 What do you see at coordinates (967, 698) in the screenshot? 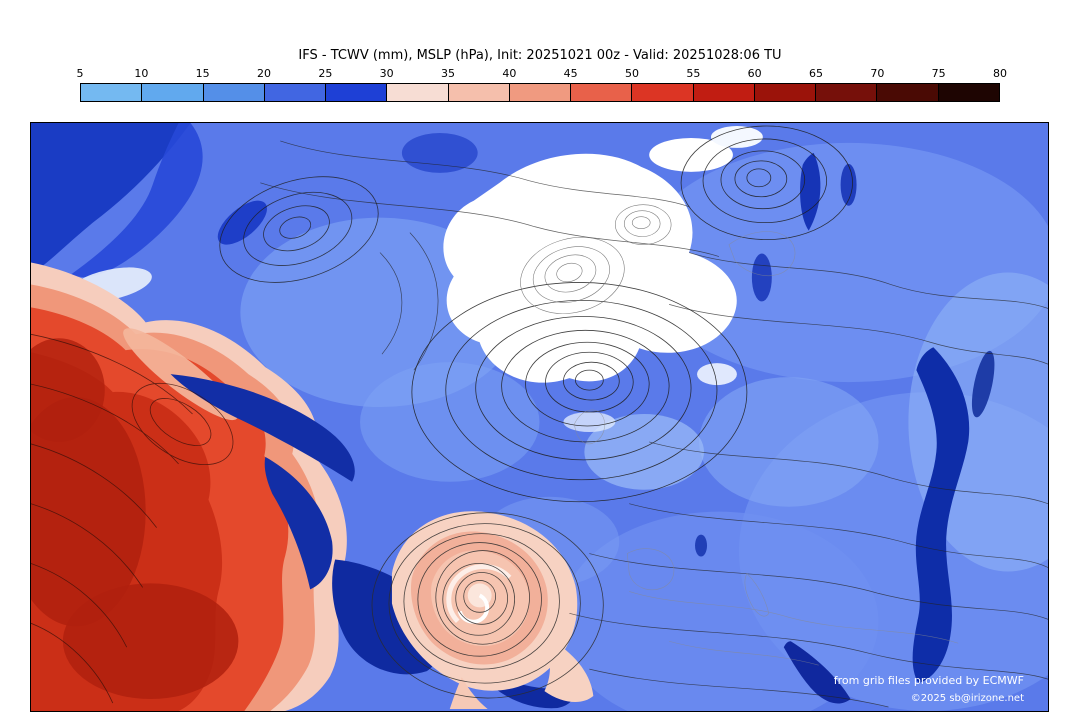
I see `attribution-copyright: ©2025 sb@irizone.net` at bounding box center [967, 698].